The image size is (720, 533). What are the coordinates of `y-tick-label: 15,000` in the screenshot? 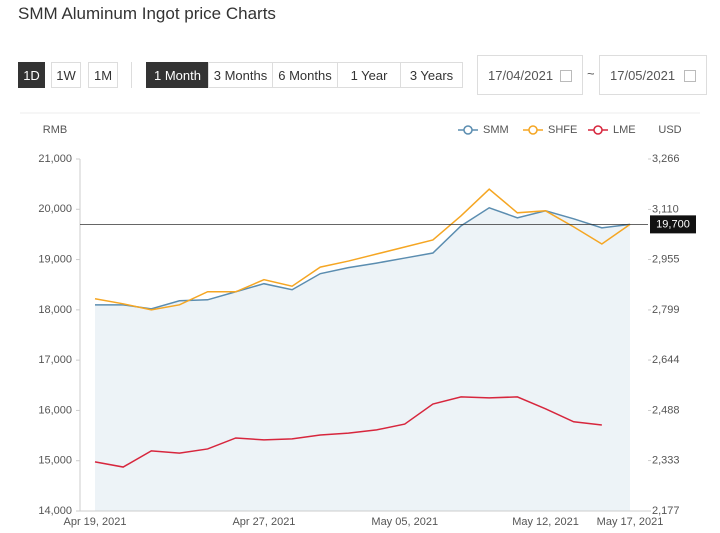 It's located at (55, 461).